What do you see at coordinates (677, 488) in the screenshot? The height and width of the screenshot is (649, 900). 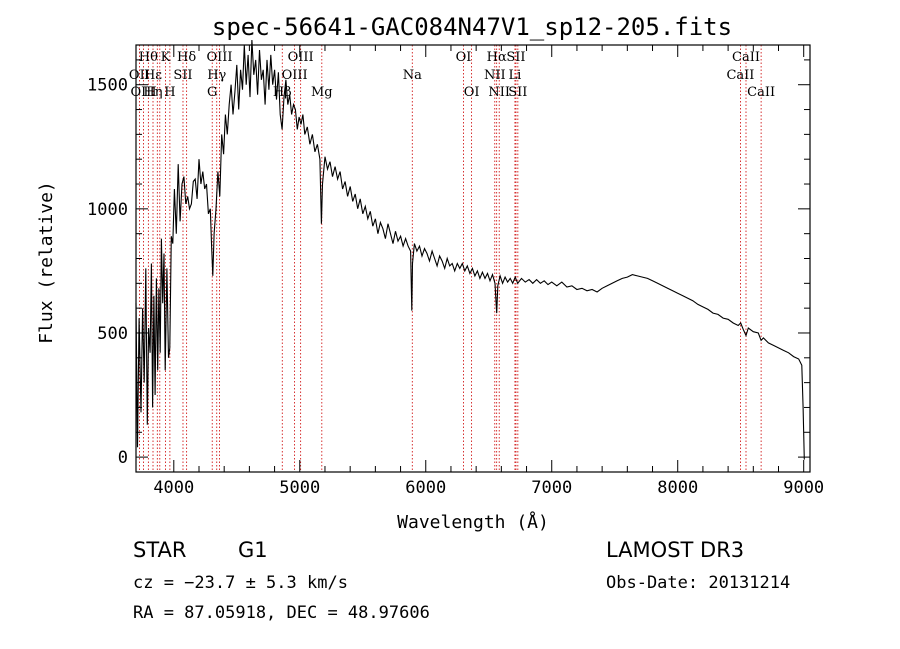 I see `x-tick-label: 8000` at bounding box center [677, 488].